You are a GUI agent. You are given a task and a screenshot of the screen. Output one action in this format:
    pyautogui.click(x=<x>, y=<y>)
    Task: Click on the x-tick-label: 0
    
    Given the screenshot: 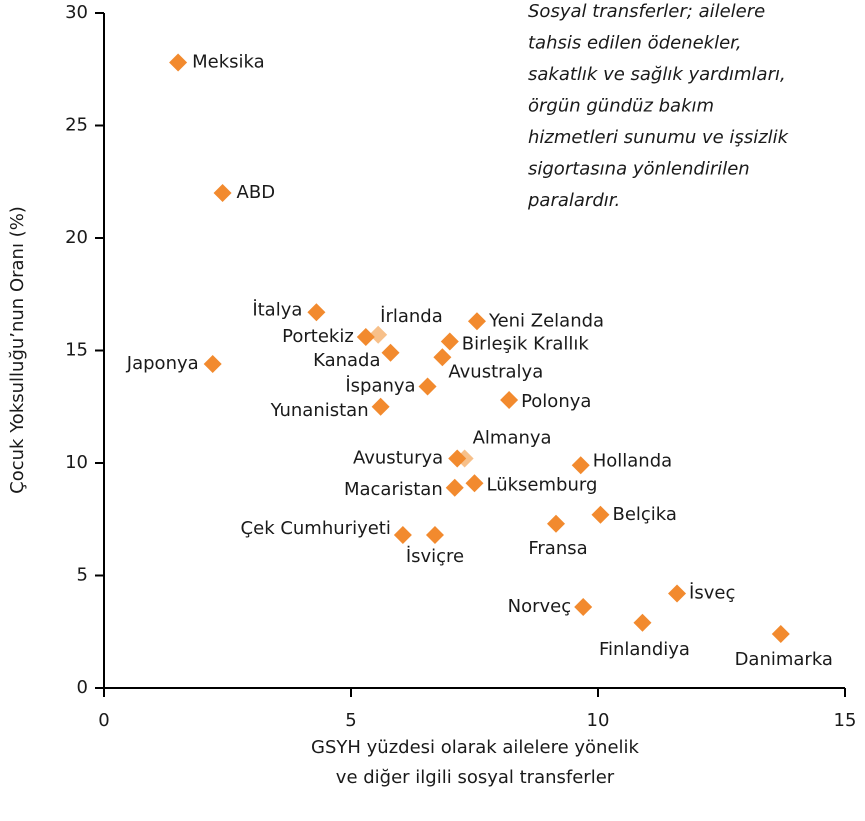 What is the action you would take?
    pyautogui.click(x=103, y=720)
    